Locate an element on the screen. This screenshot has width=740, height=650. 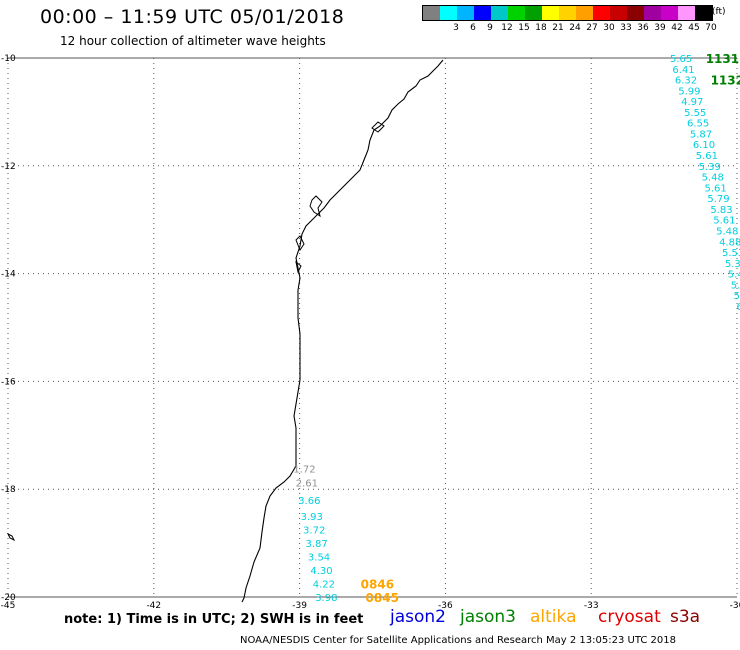
legend-tick-label: 27 is located at coordinates (592, 28).